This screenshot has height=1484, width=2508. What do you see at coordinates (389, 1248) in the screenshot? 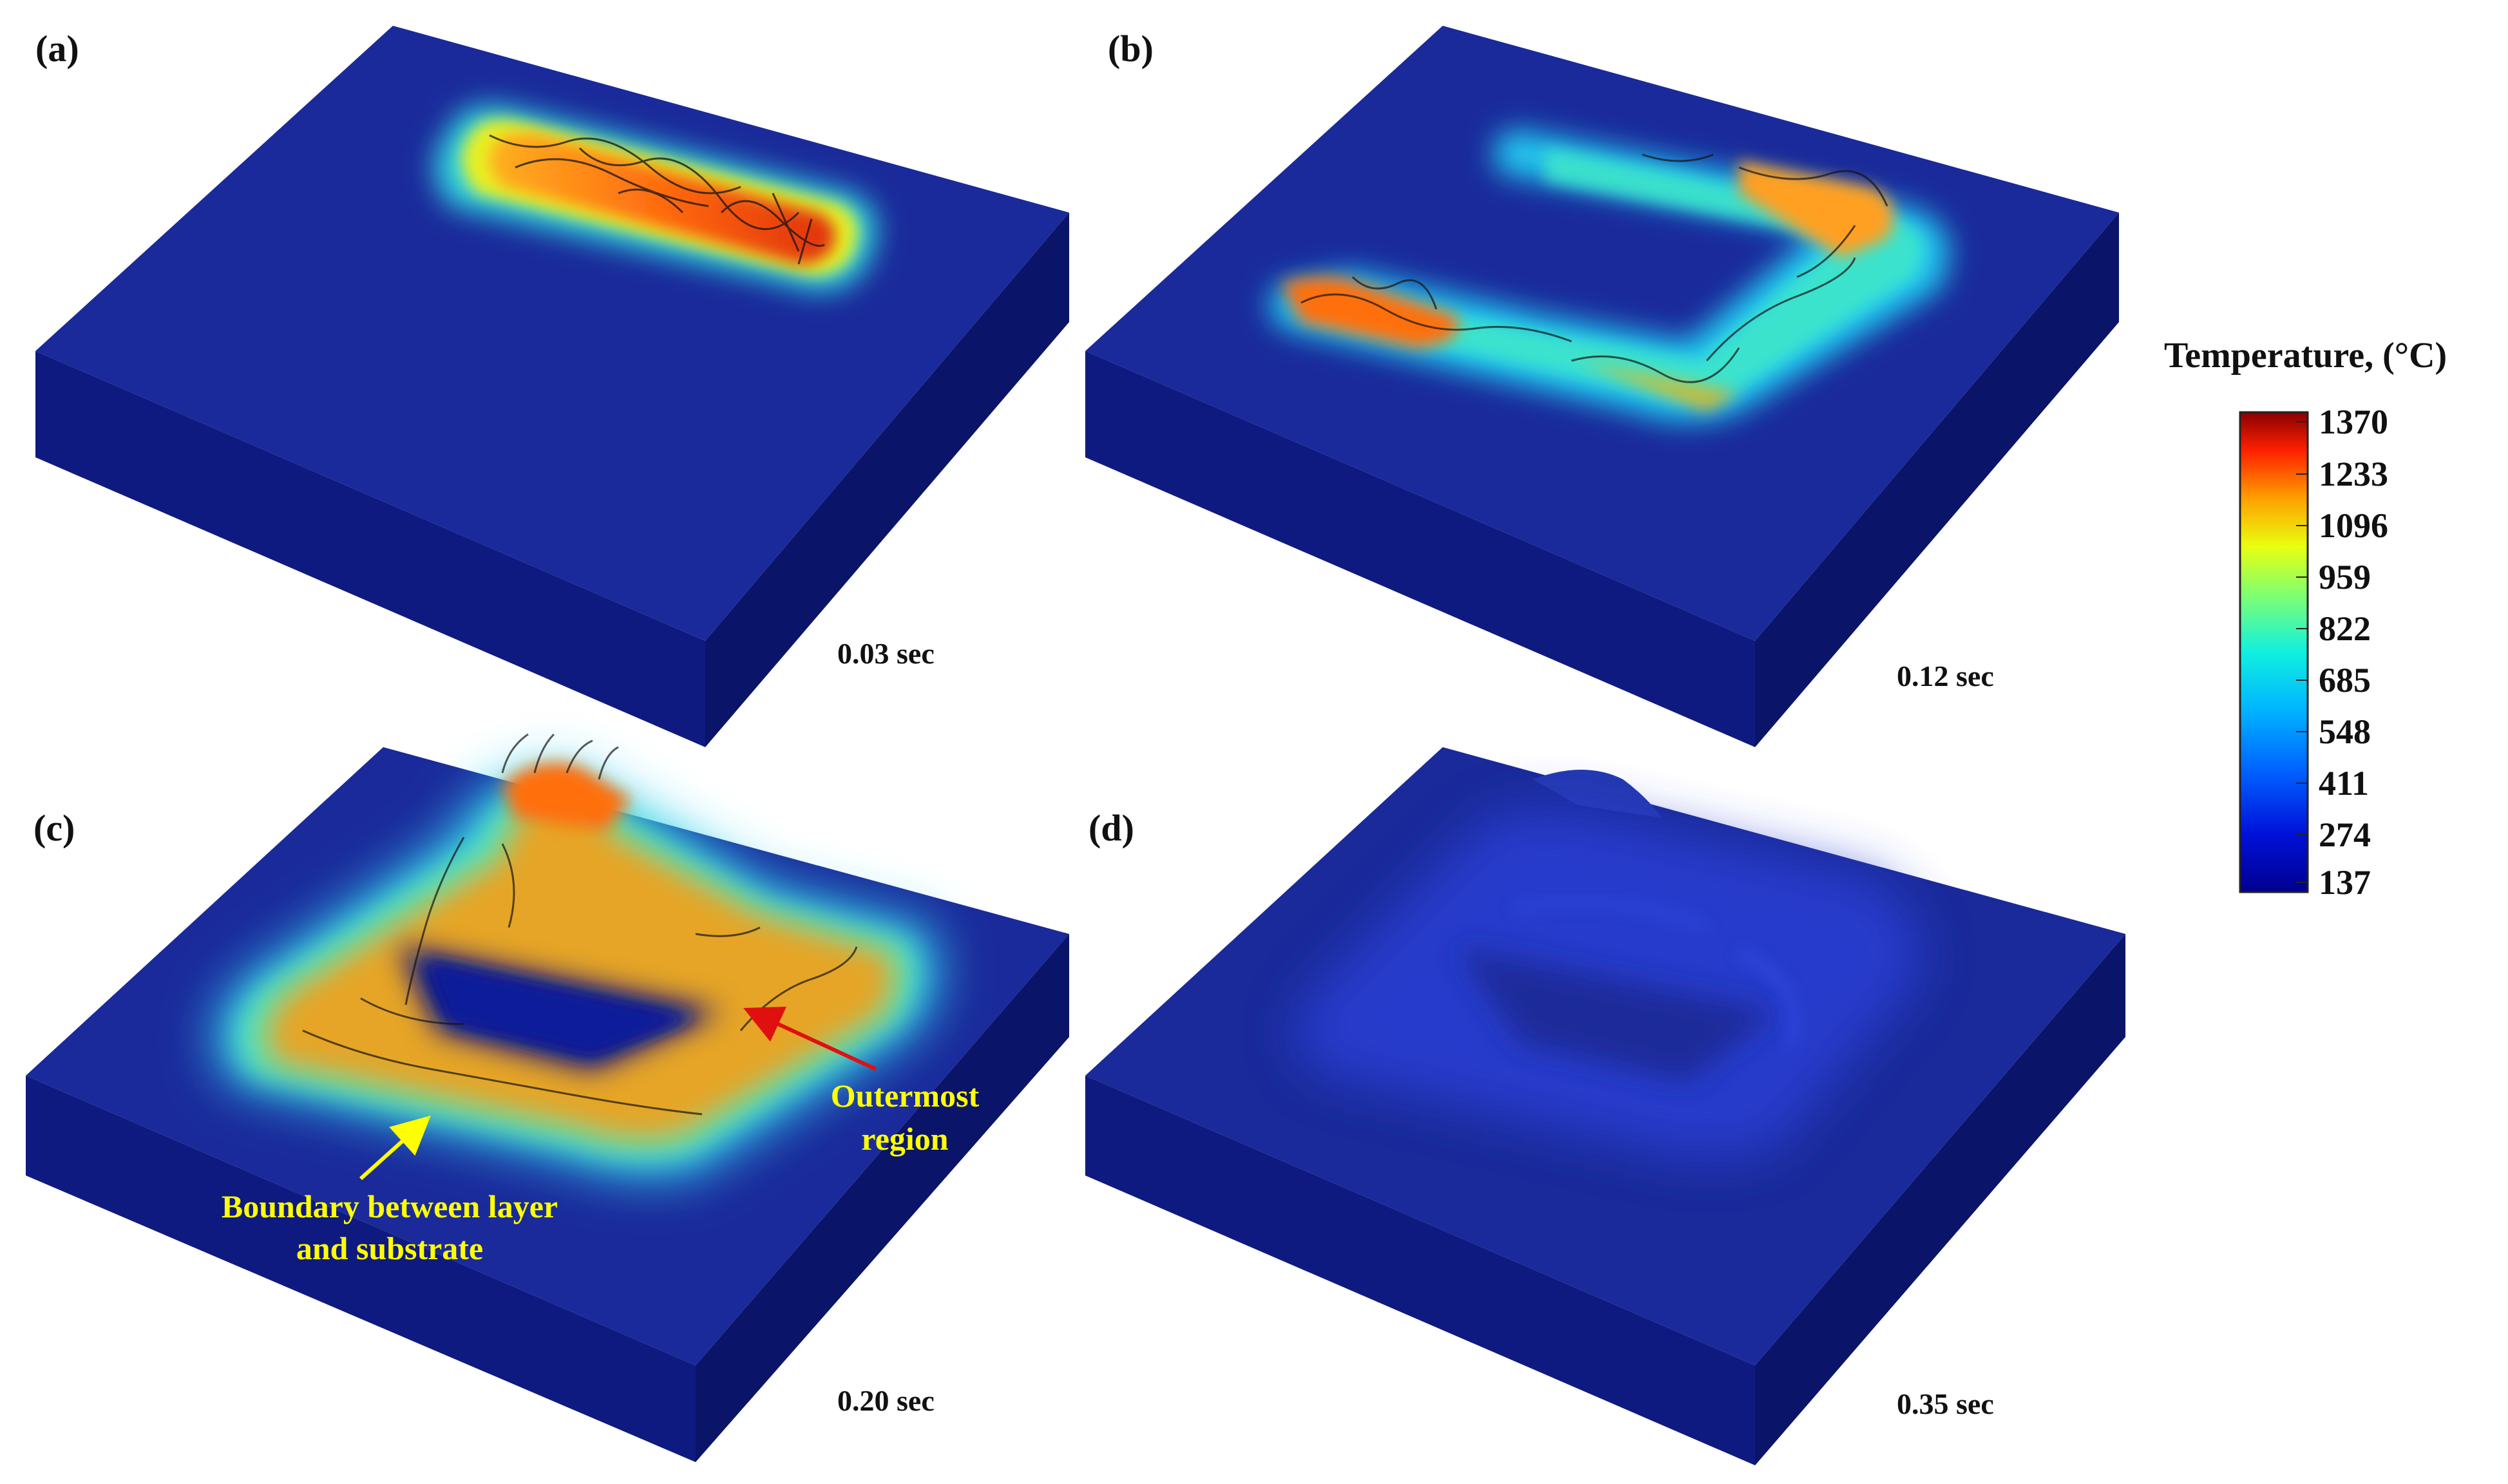
I see `boundary-label-line2: and substrate` at bounding box center [389, 1248].